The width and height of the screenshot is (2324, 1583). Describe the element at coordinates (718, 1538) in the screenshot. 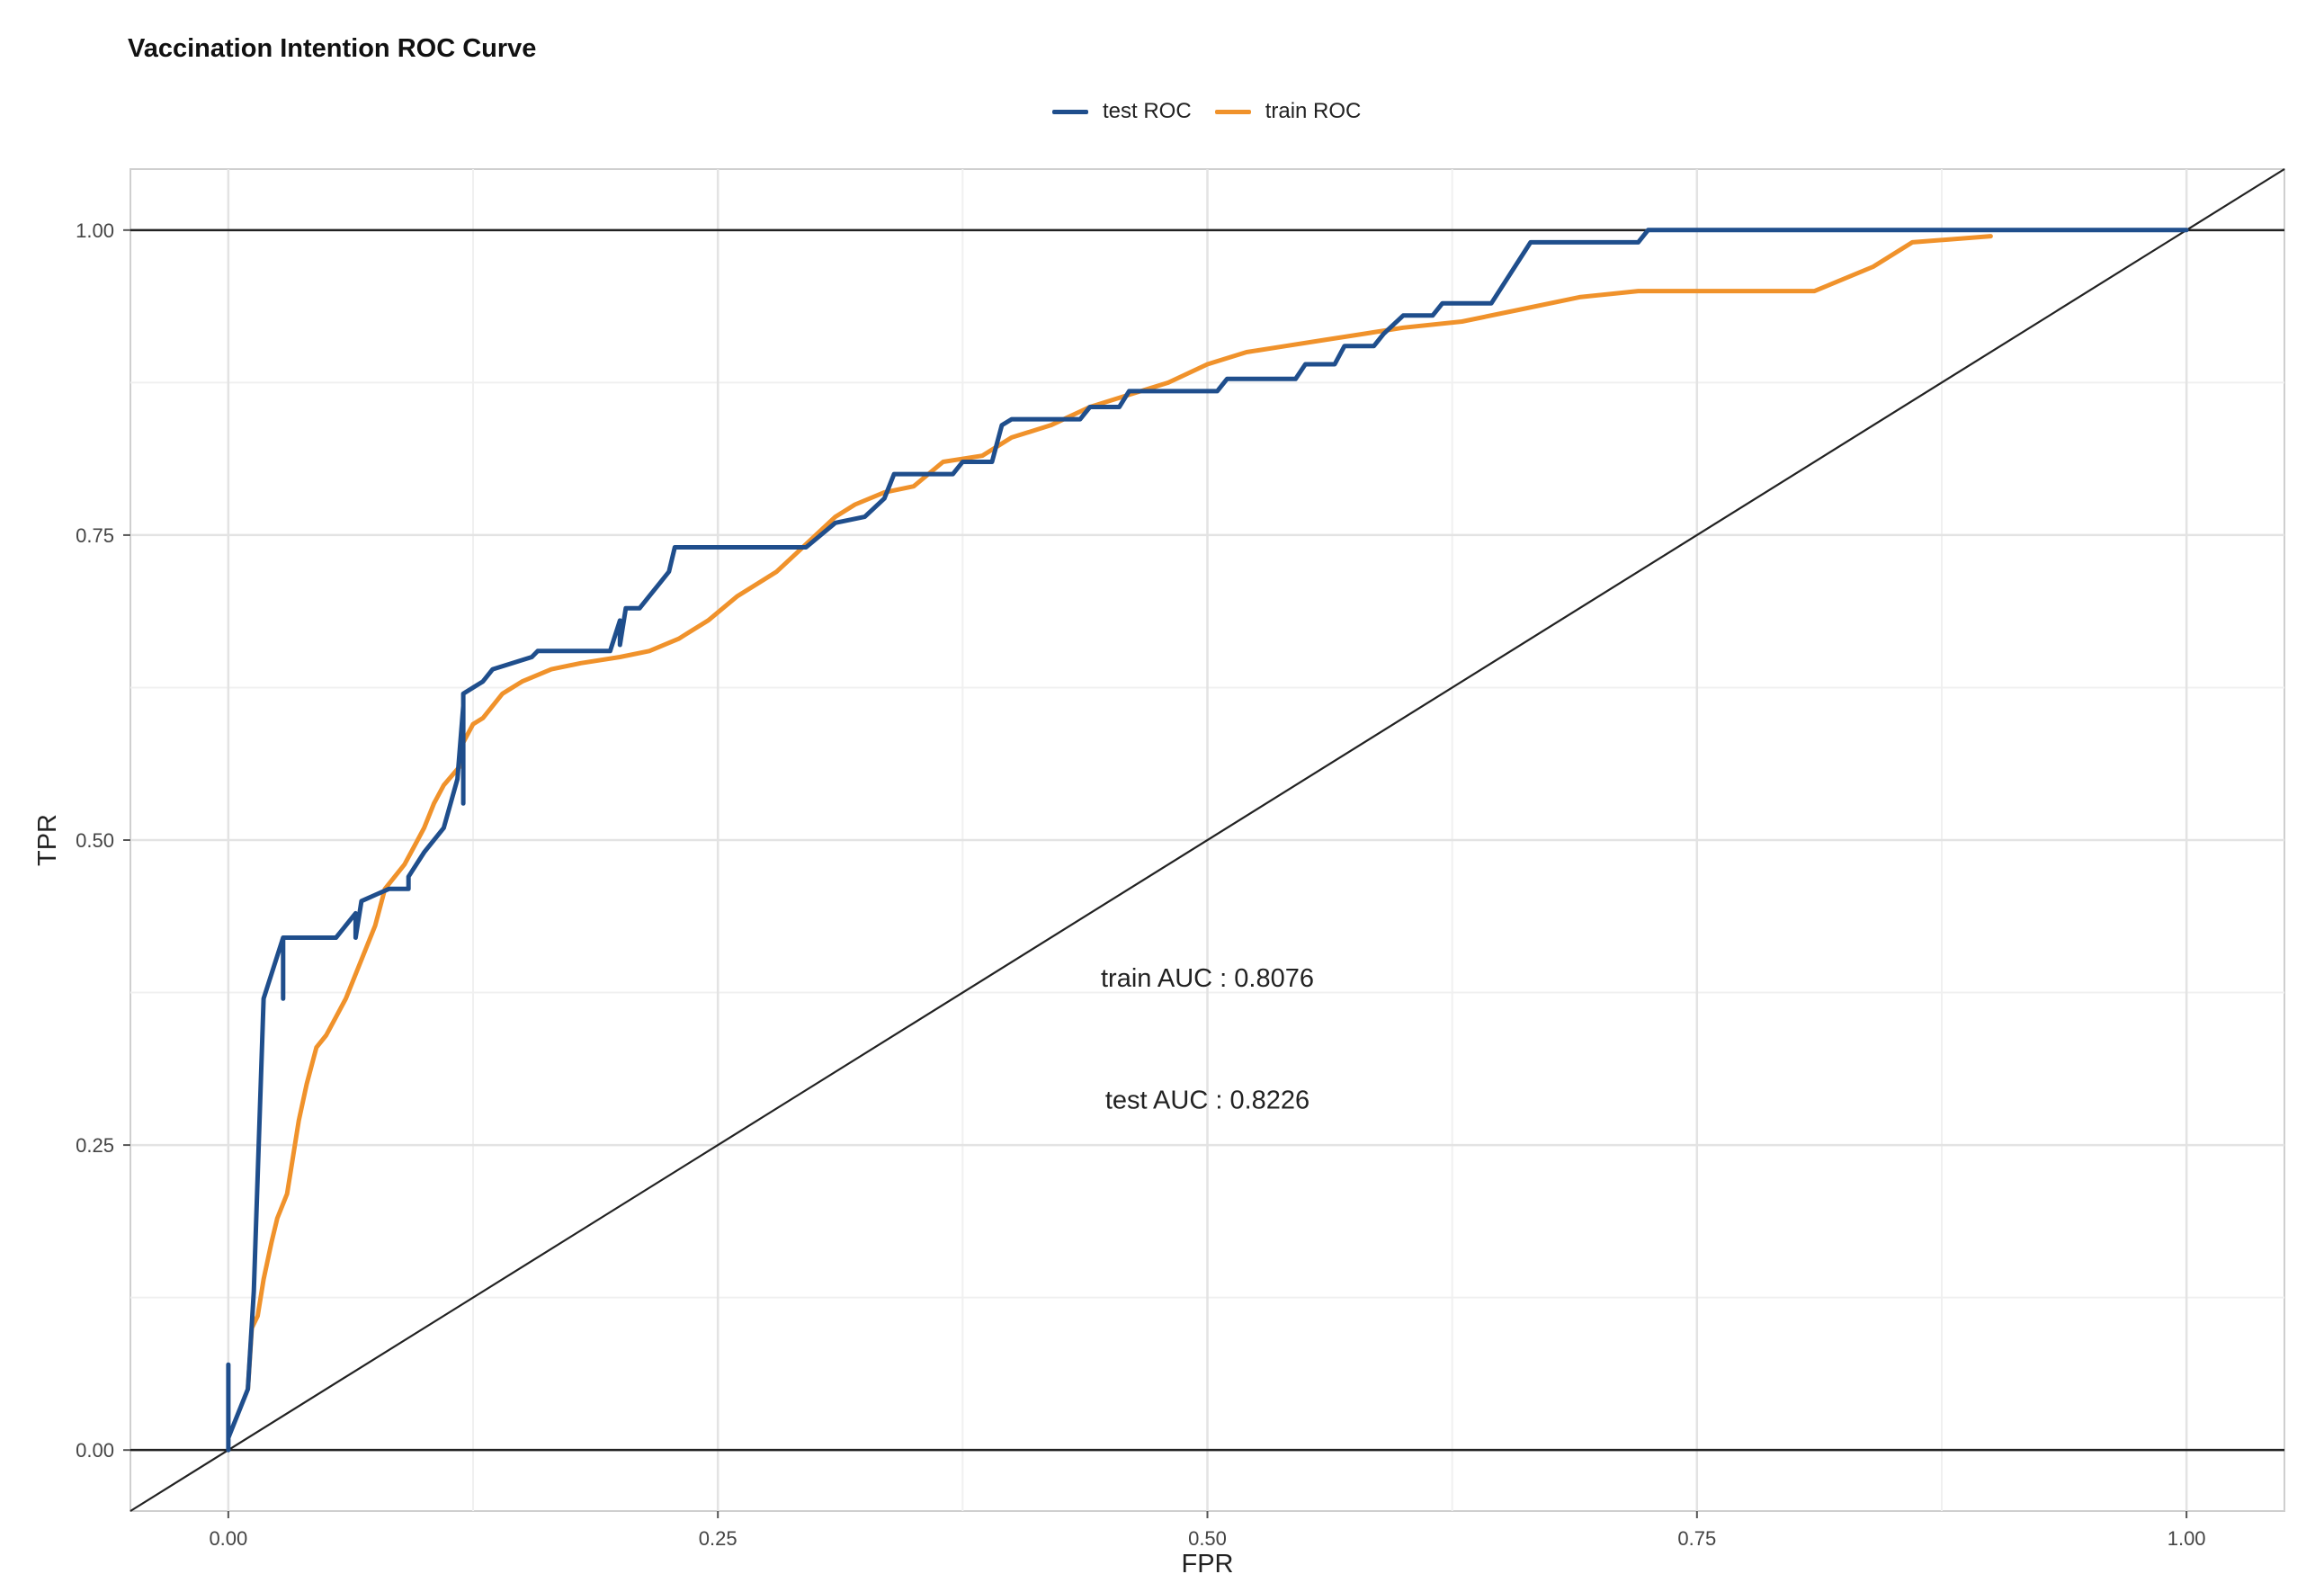

I see `x-tick-label: 0.25` at that location.